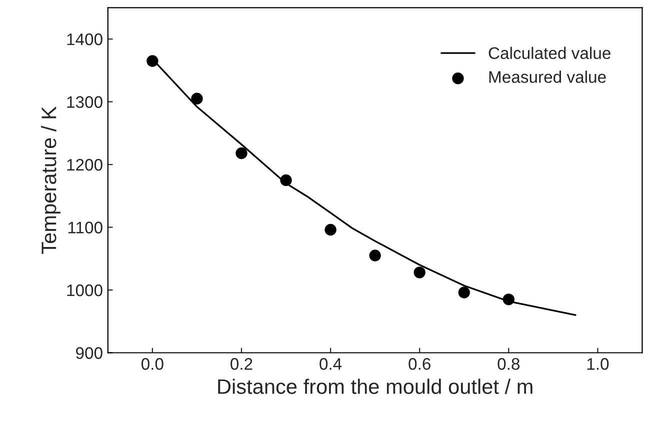  What do you see at coordinates (549, 53) in the screenshot?
I see `legend-label: Calculated value` at bounding box center [549, 53].